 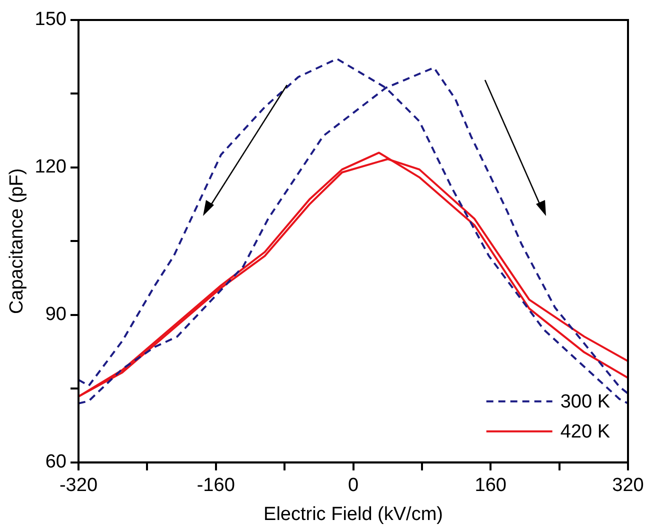 I want to click on x-tick-label: 160, so click(x=490, y=485).